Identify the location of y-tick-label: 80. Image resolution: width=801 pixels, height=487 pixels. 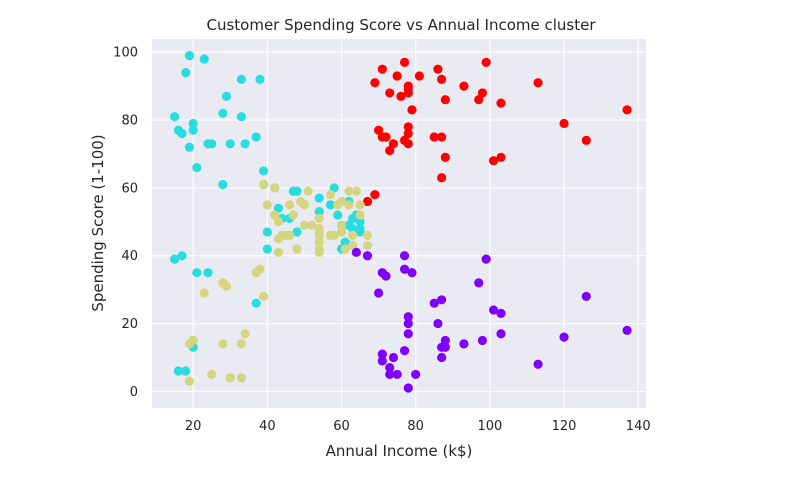
(129, 121).